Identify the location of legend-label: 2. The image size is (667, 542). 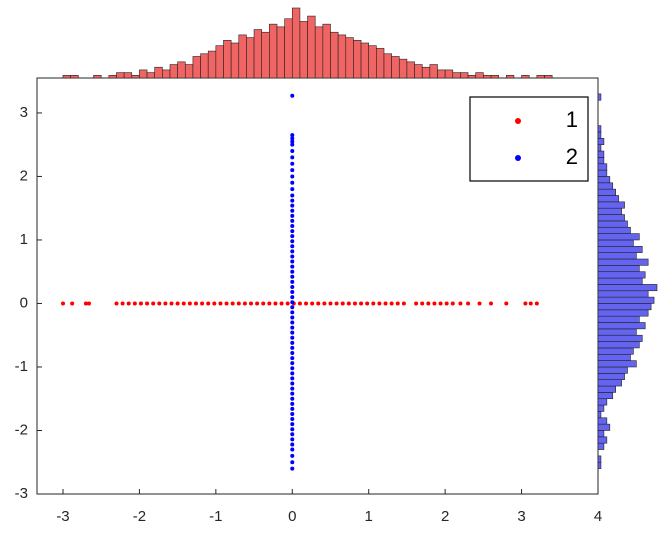
(572, 156).